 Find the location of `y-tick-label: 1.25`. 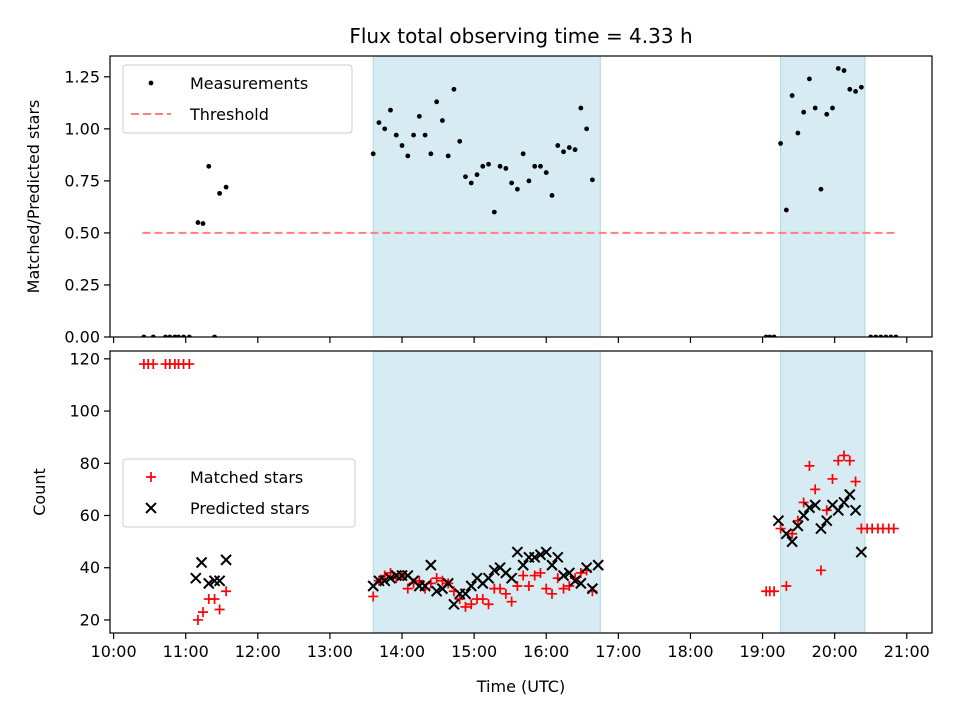

y-tick-label: 1.25 is located at coordinates (82, 76).